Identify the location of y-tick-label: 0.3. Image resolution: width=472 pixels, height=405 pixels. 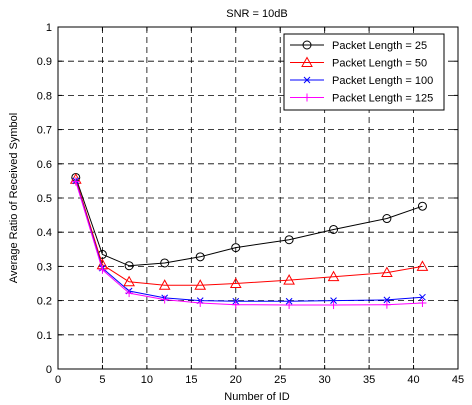
(44, 267).